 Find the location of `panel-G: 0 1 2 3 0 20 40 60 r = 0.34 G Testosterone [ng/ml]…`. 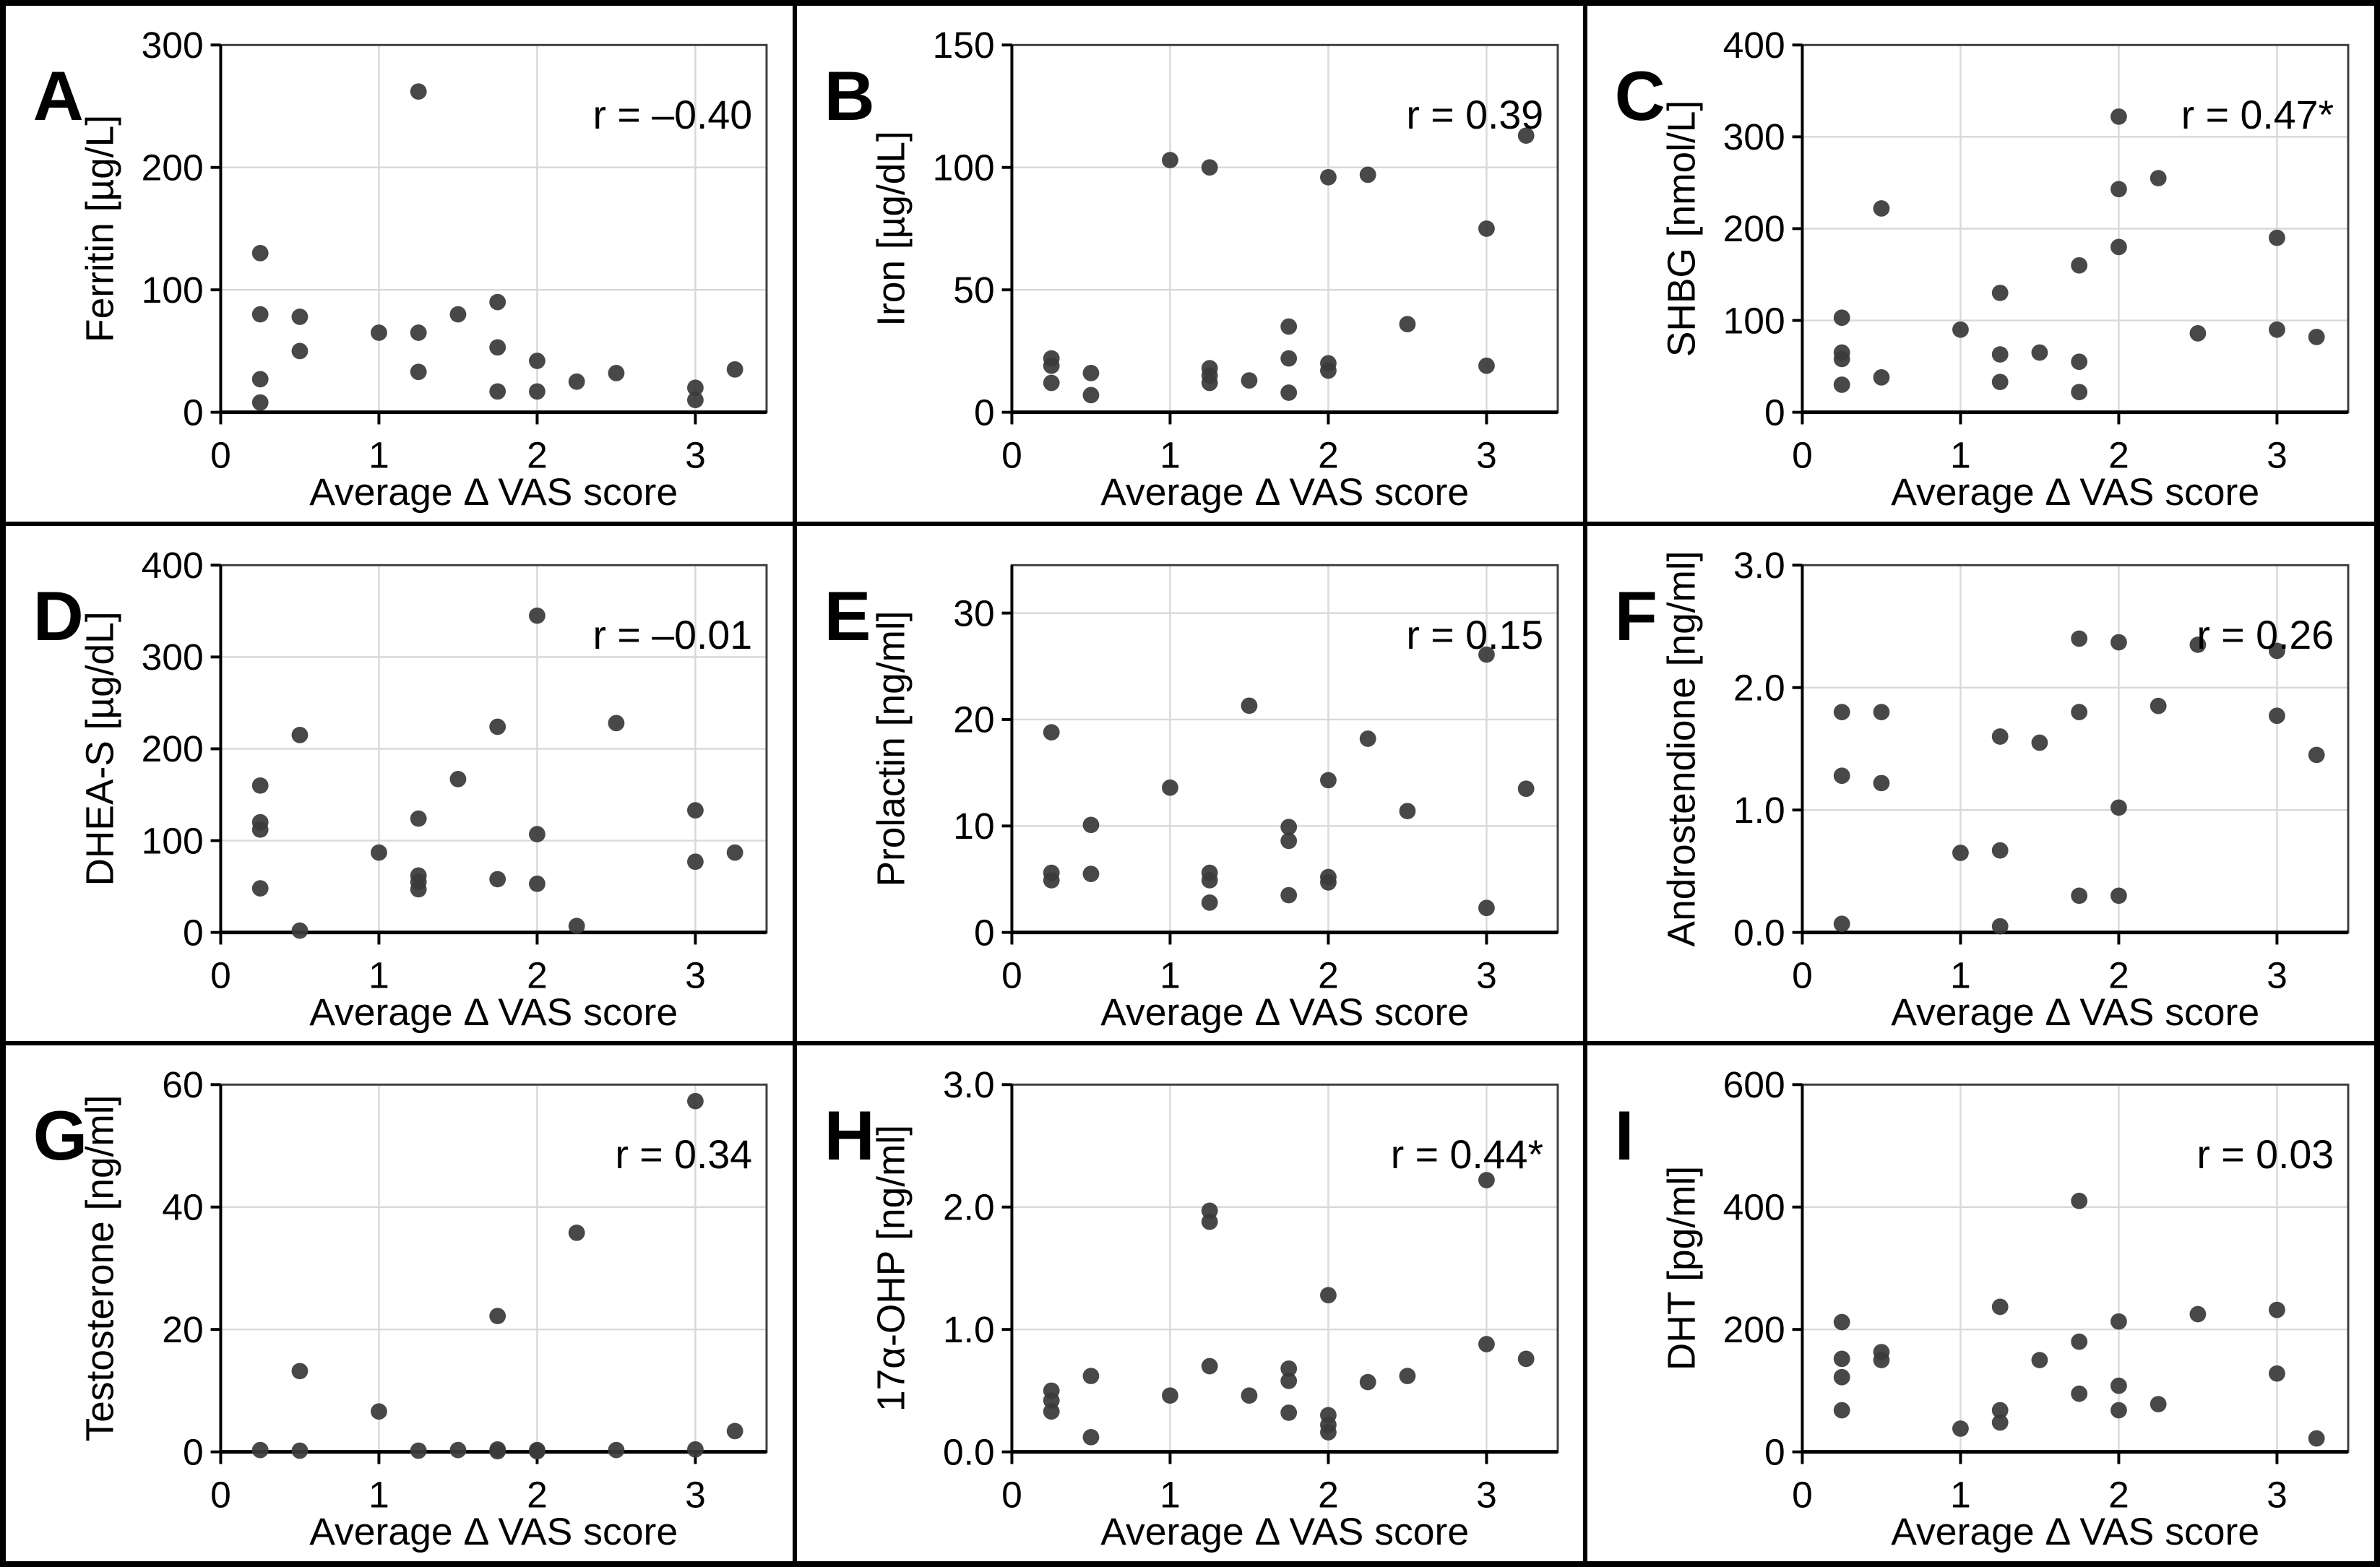

panel-G: 0 1 2 3 0 20 40 60 r = 0.34 G Testosterone [ng/ml]… is located at coordinates (399, 1303).